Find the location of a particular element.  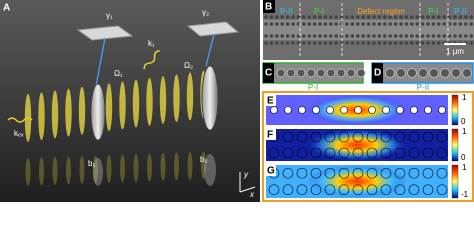

label: γ₂ is located at coordinates (205, 12).